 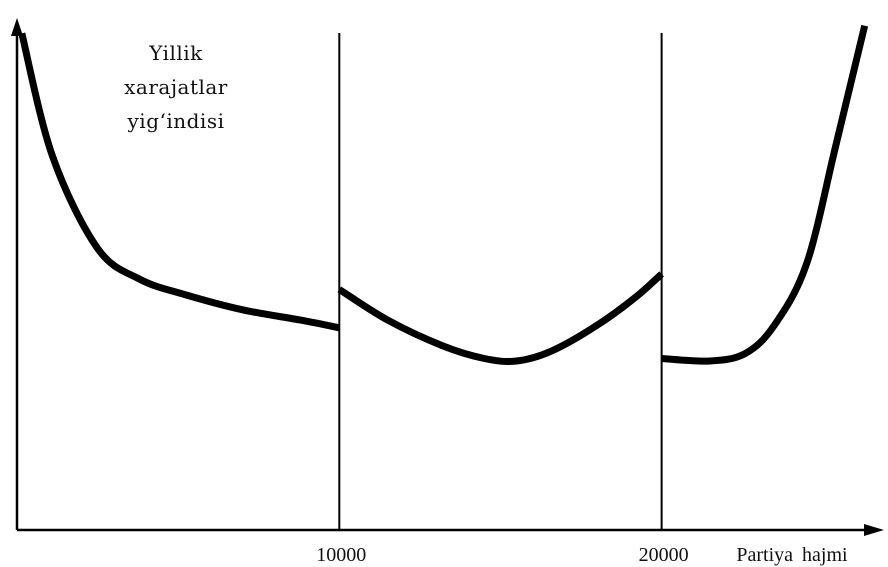 I want to click on x-axis-label: Partiya hajmi, so click(x=792, y=555).